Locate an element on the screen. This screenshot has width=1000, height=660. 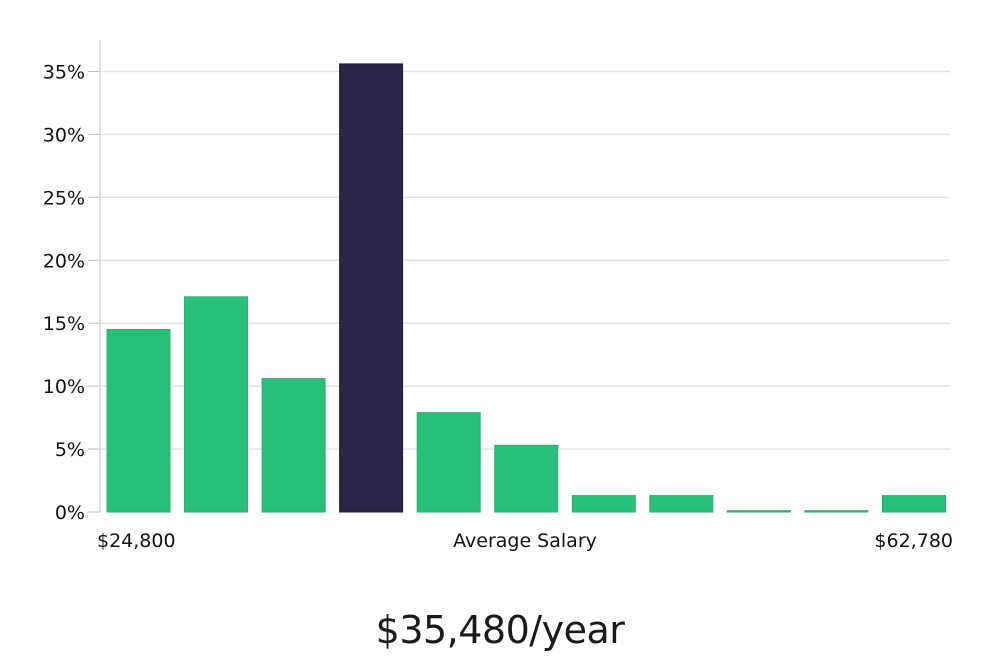
y-tick-label: 35% is located at coordinates (64, 72).